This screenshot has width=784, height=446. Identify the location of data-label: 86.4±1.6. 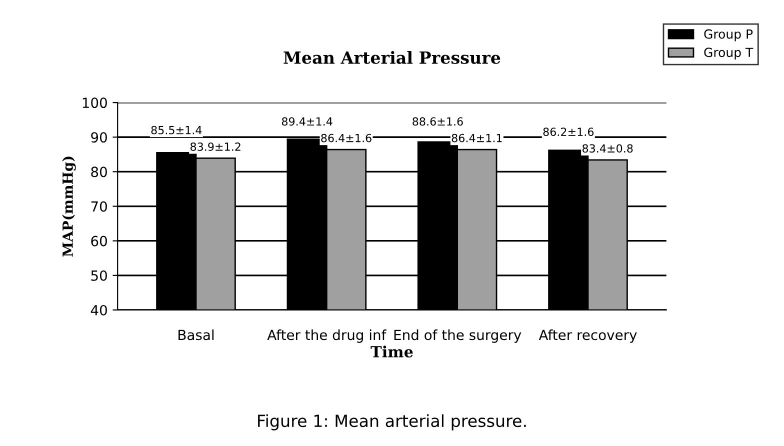
(346, 138).